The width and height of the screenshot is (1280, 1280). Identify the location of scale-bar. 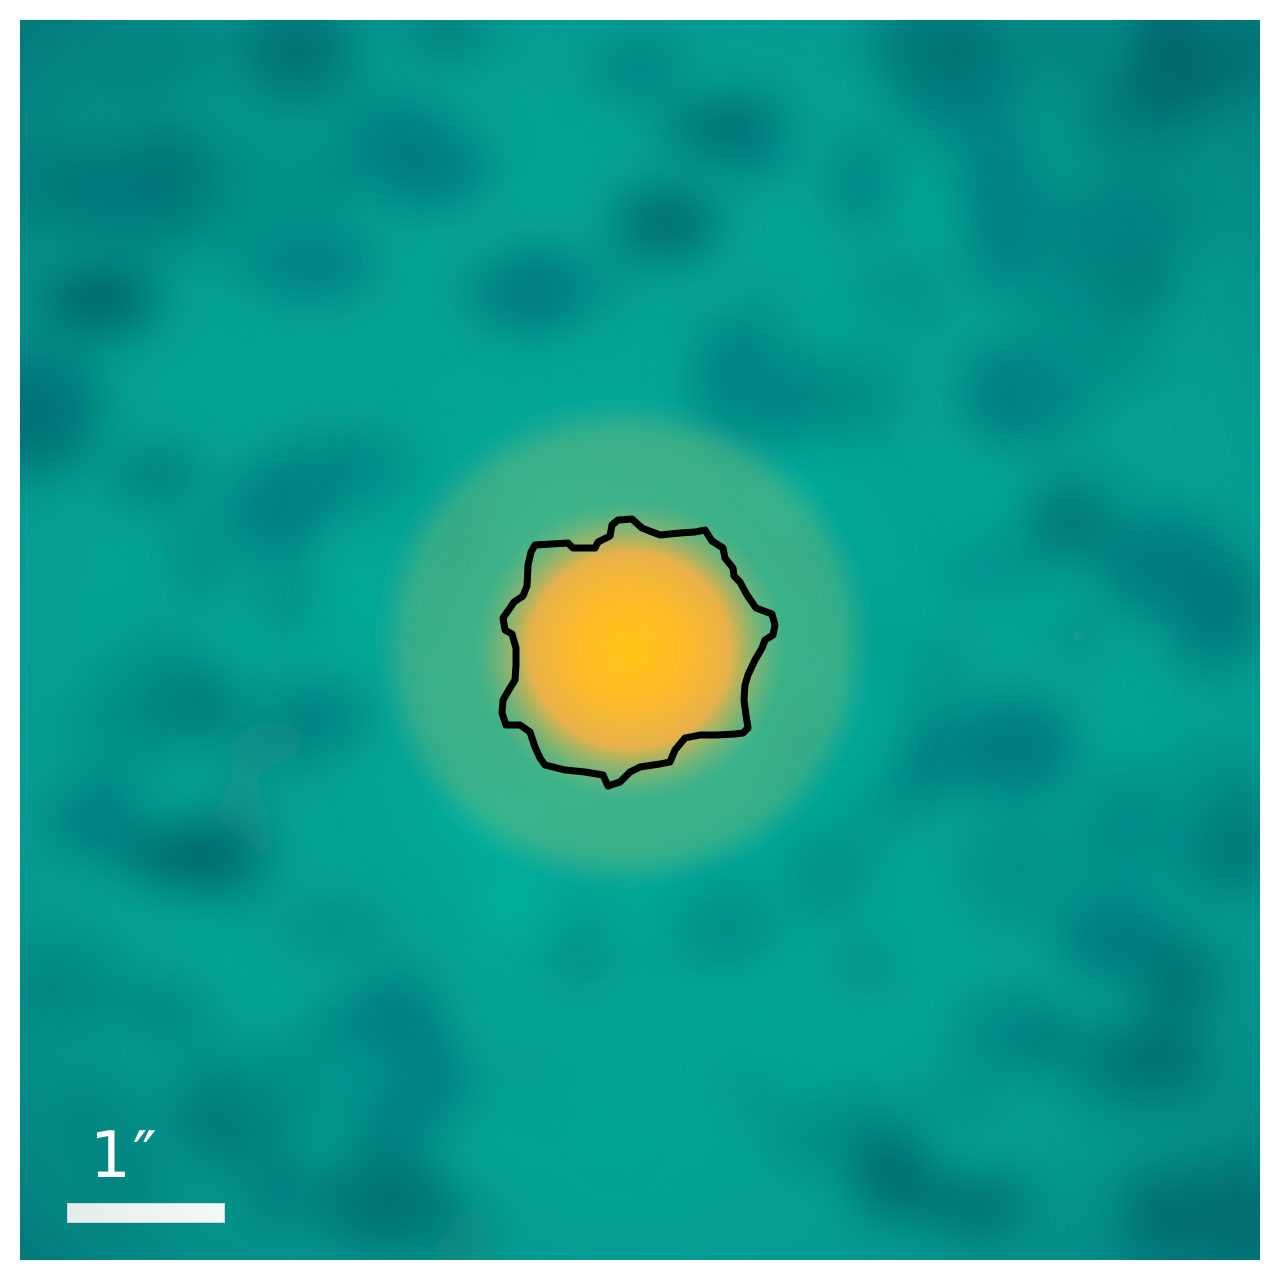
(146, 1213).